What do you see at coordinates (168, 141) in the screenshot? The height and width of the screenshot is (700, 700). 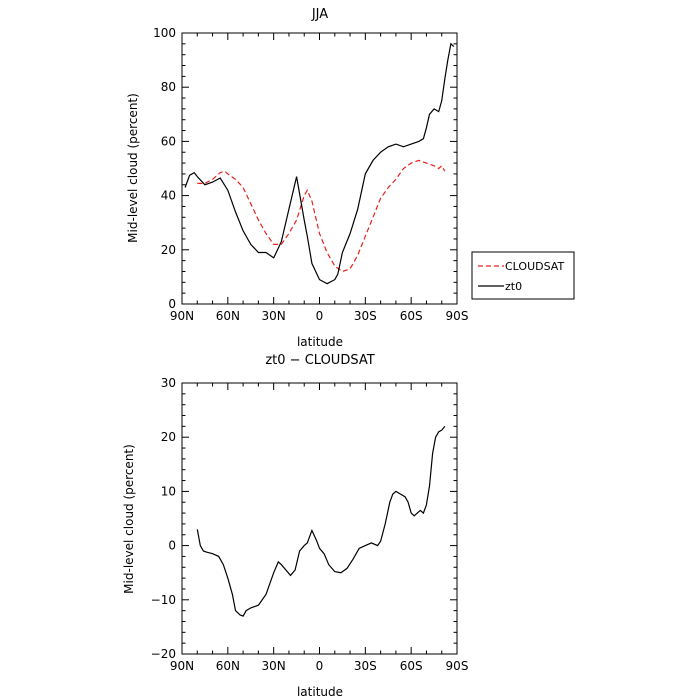 I see `y-tick-label: 60` at bounding box center [168, 141].